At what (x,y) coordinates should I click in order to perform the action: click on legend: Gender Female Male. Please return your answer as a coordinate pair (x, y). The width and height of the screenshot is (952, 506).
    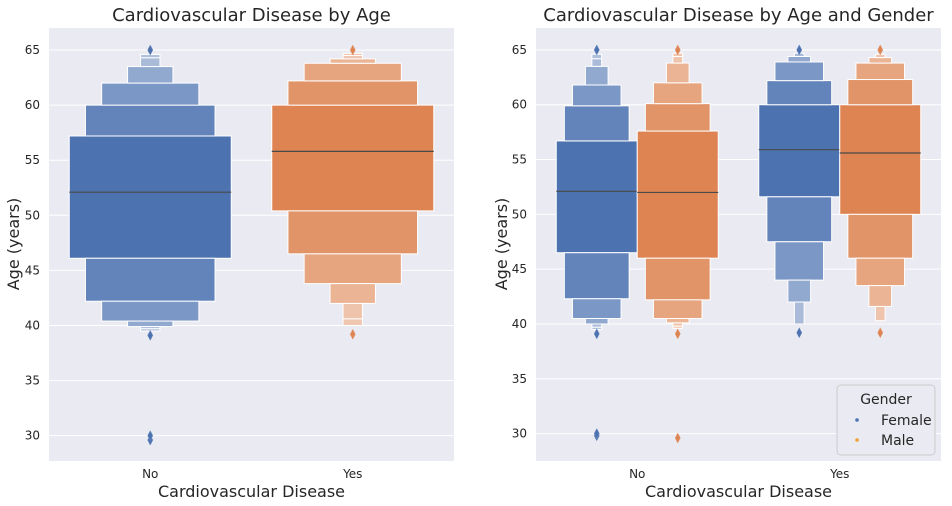
    Looking at the image, I should click on (886, 420).